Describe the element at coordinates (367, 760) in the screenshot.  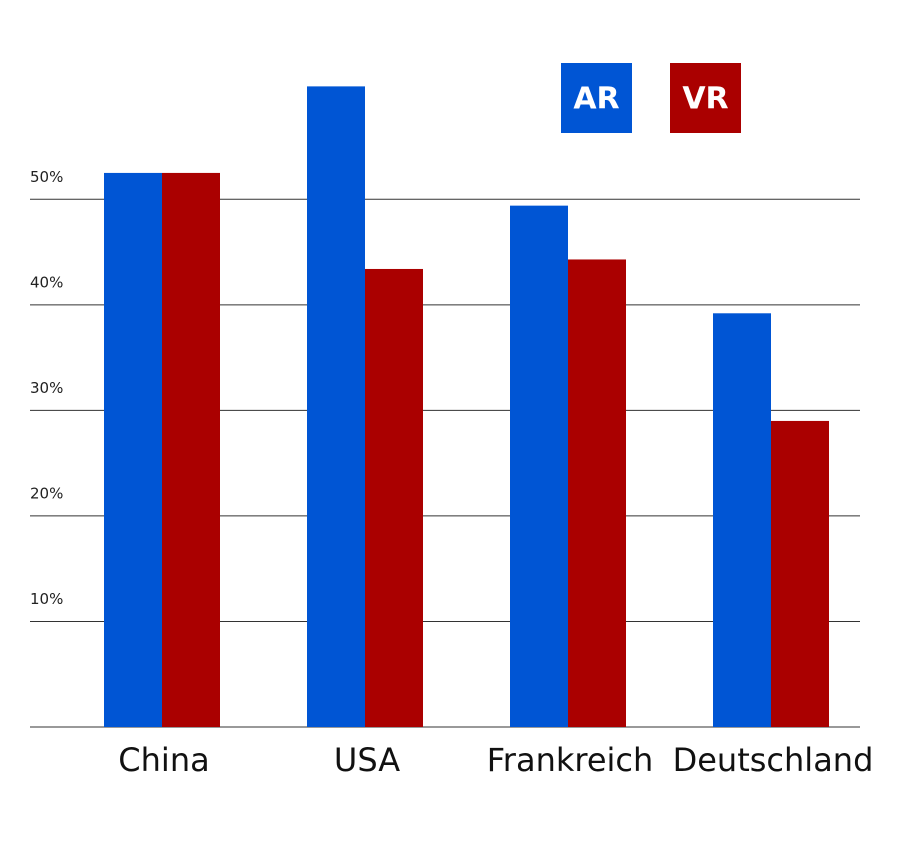
I see `x-tick-label: USA` at that location.